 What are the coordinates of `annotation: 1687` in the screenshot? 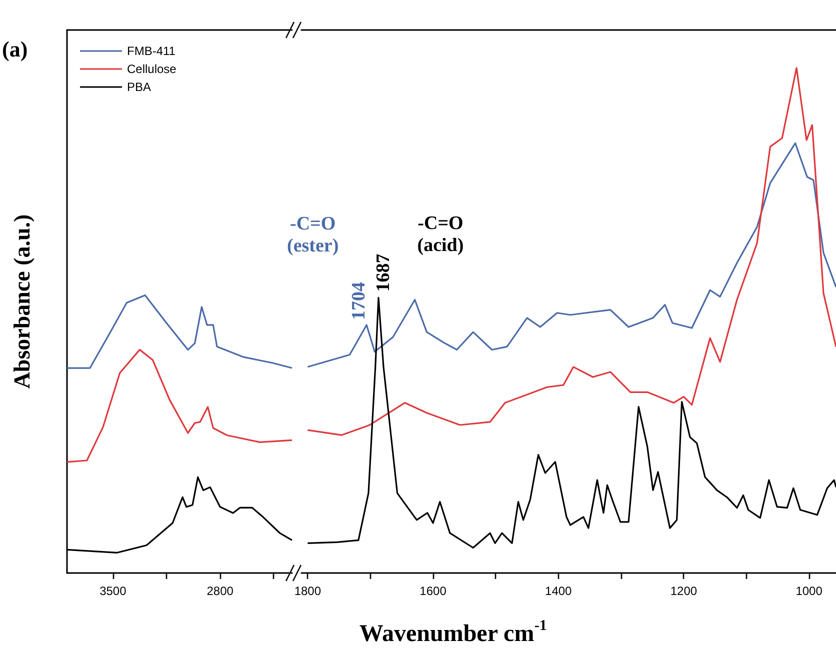 It's located at (383, 272).